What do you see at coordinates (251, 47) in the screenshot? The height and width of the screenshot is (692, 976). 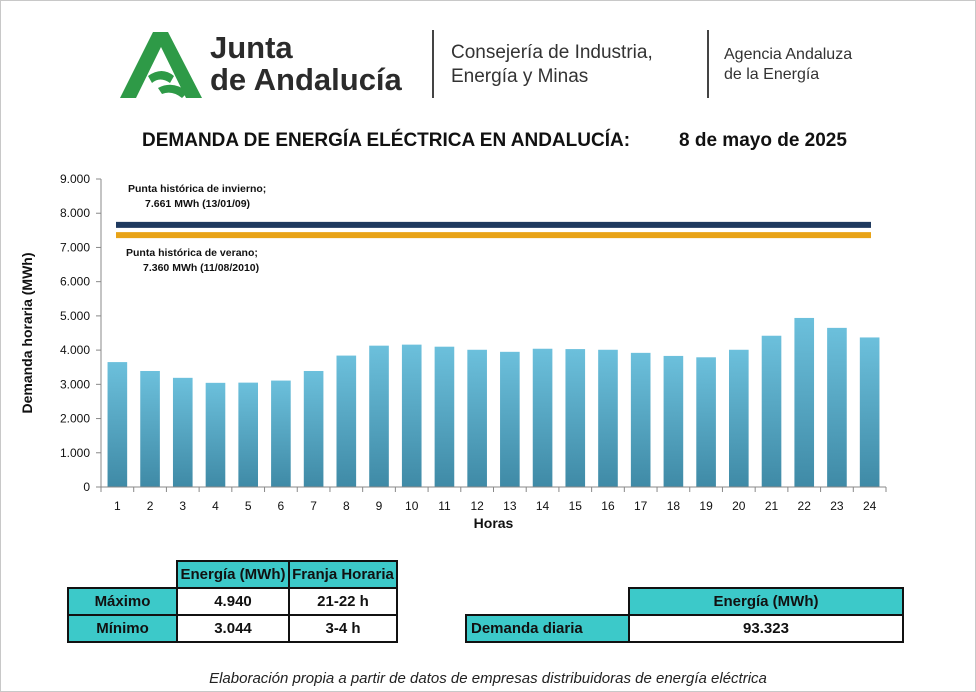 I see `brand-line-1: Junta` at bounding box center [251, 47].